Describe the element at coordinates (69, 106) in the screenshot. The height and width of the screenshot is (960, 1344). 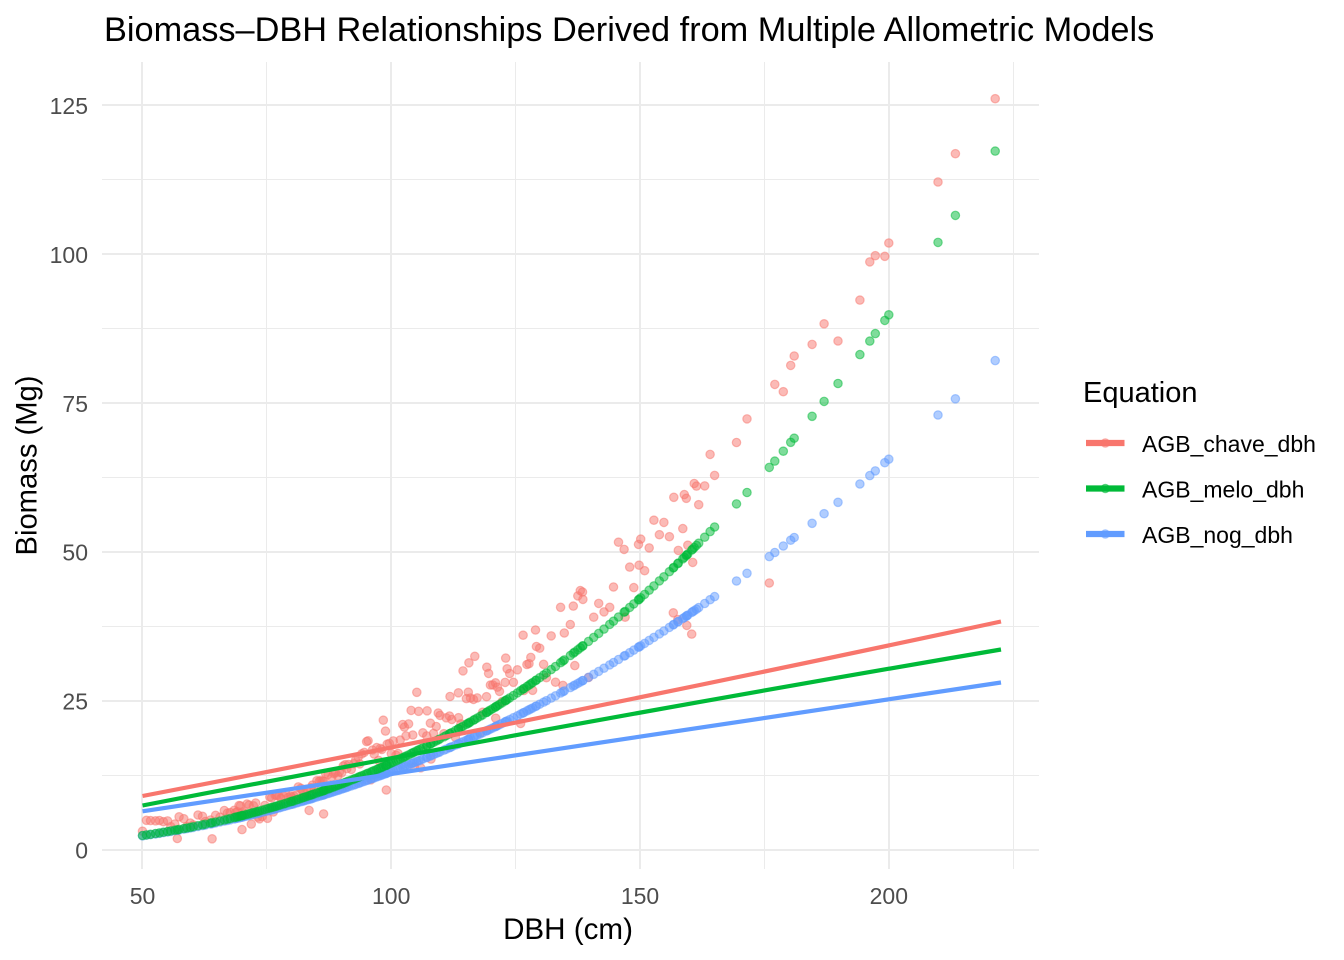
I see `svg-text: 125` at that location.